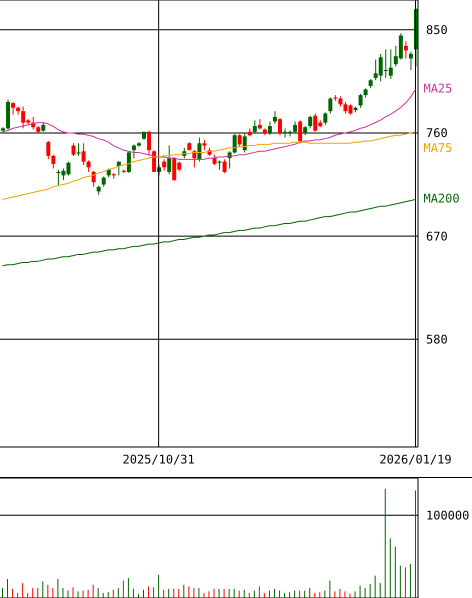 Image resolution: width=472 pixels, height=598 pixels. I want to click on y-tick-label: 850, so click(437, 30).